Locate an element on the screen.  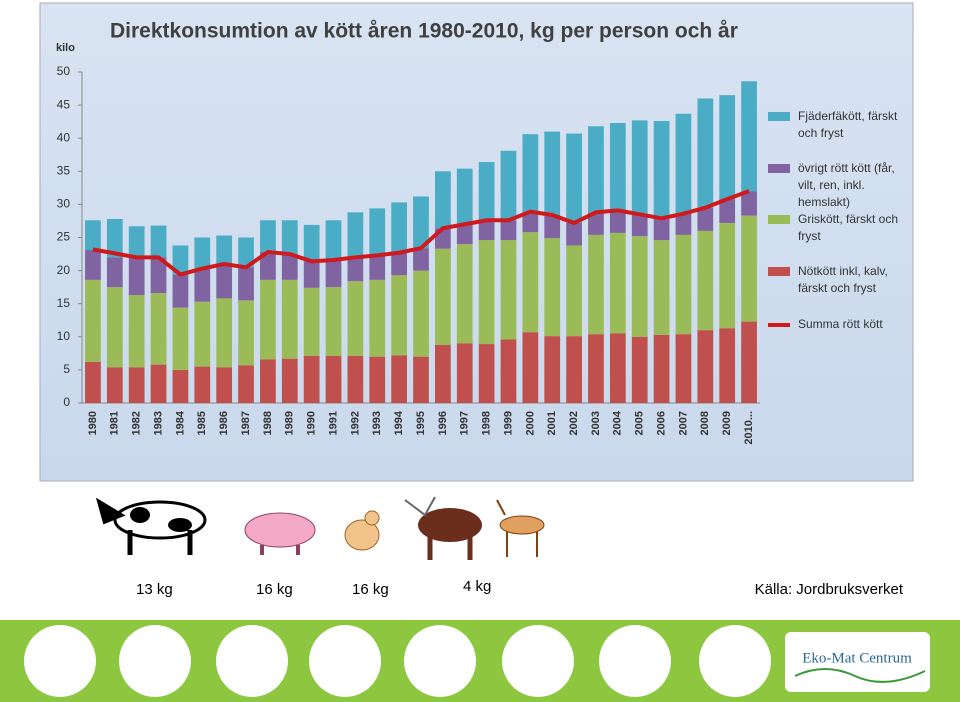
x-tick-label: 1987 is located at coordinates (246, 423).